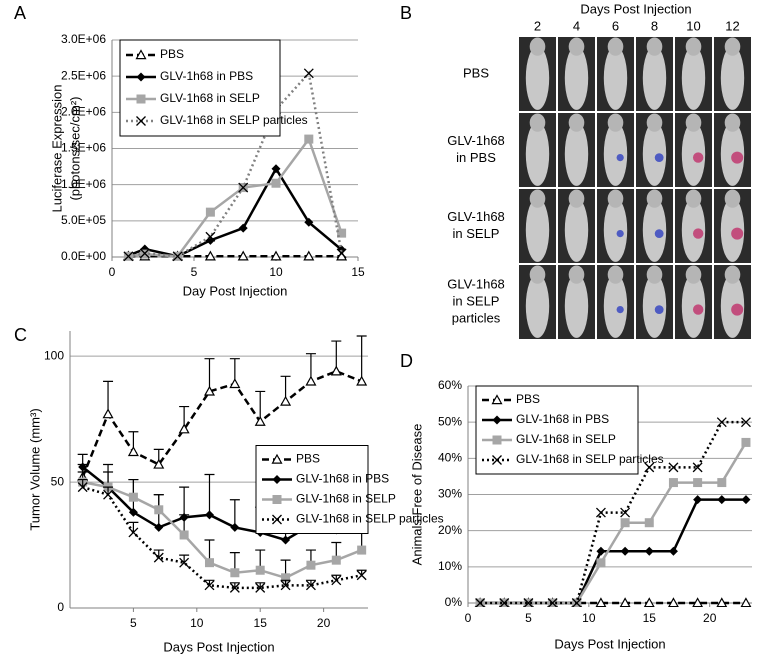 Image resolution: width=760 pixels, height=662 pixels. What do you see at coordinates (615, 25) in the screenshot?
I see `column-label: 6` at bounding box center [615, 25].